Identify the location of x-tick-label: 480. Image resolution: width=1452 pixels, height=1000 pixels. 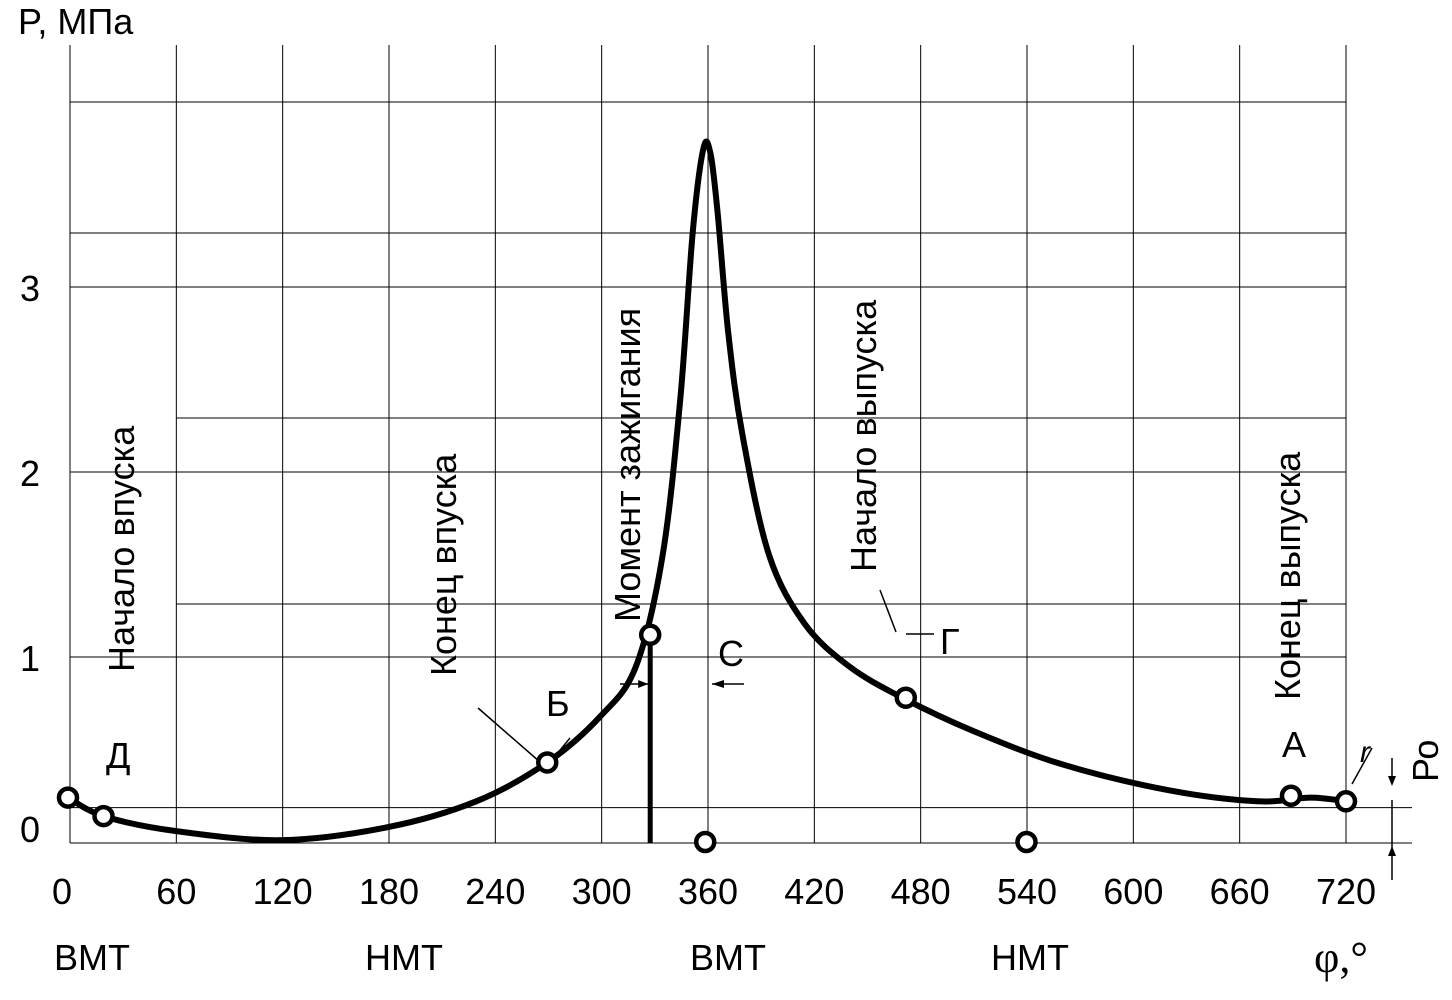
(921, 891).